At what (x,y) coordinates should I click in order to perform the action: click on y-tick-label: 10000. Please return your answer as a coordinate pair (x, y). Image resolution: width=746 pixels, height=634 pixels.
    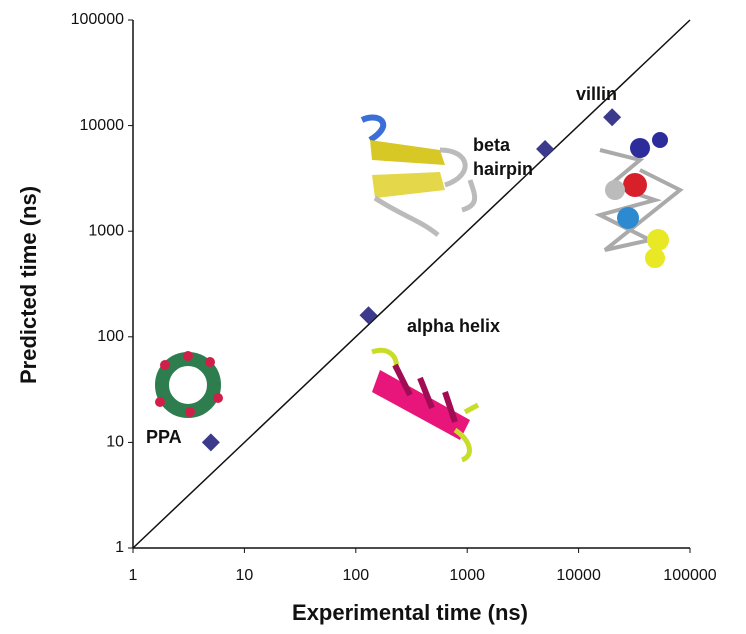
    Looking at the image, I should click on (102, 125).